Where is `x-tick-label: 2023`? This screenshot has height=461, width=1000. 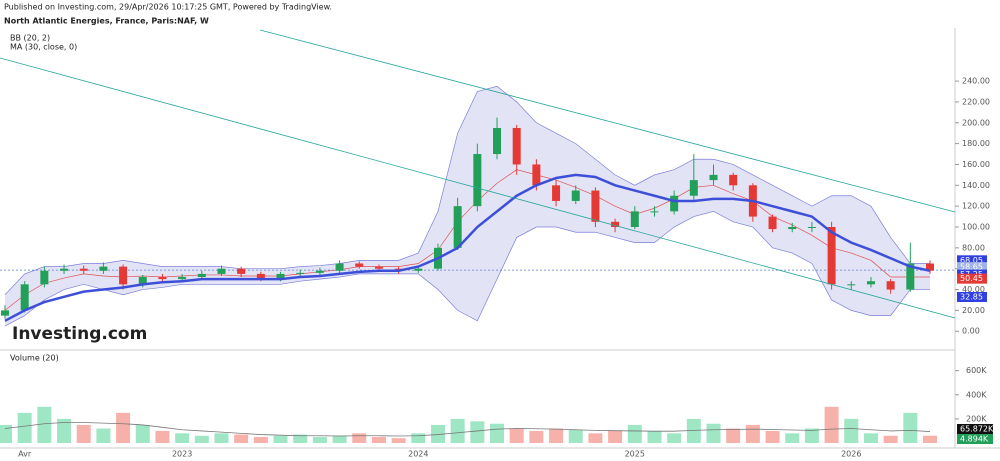
x-tick-label: 2023 is located at coordinates (182, 454).